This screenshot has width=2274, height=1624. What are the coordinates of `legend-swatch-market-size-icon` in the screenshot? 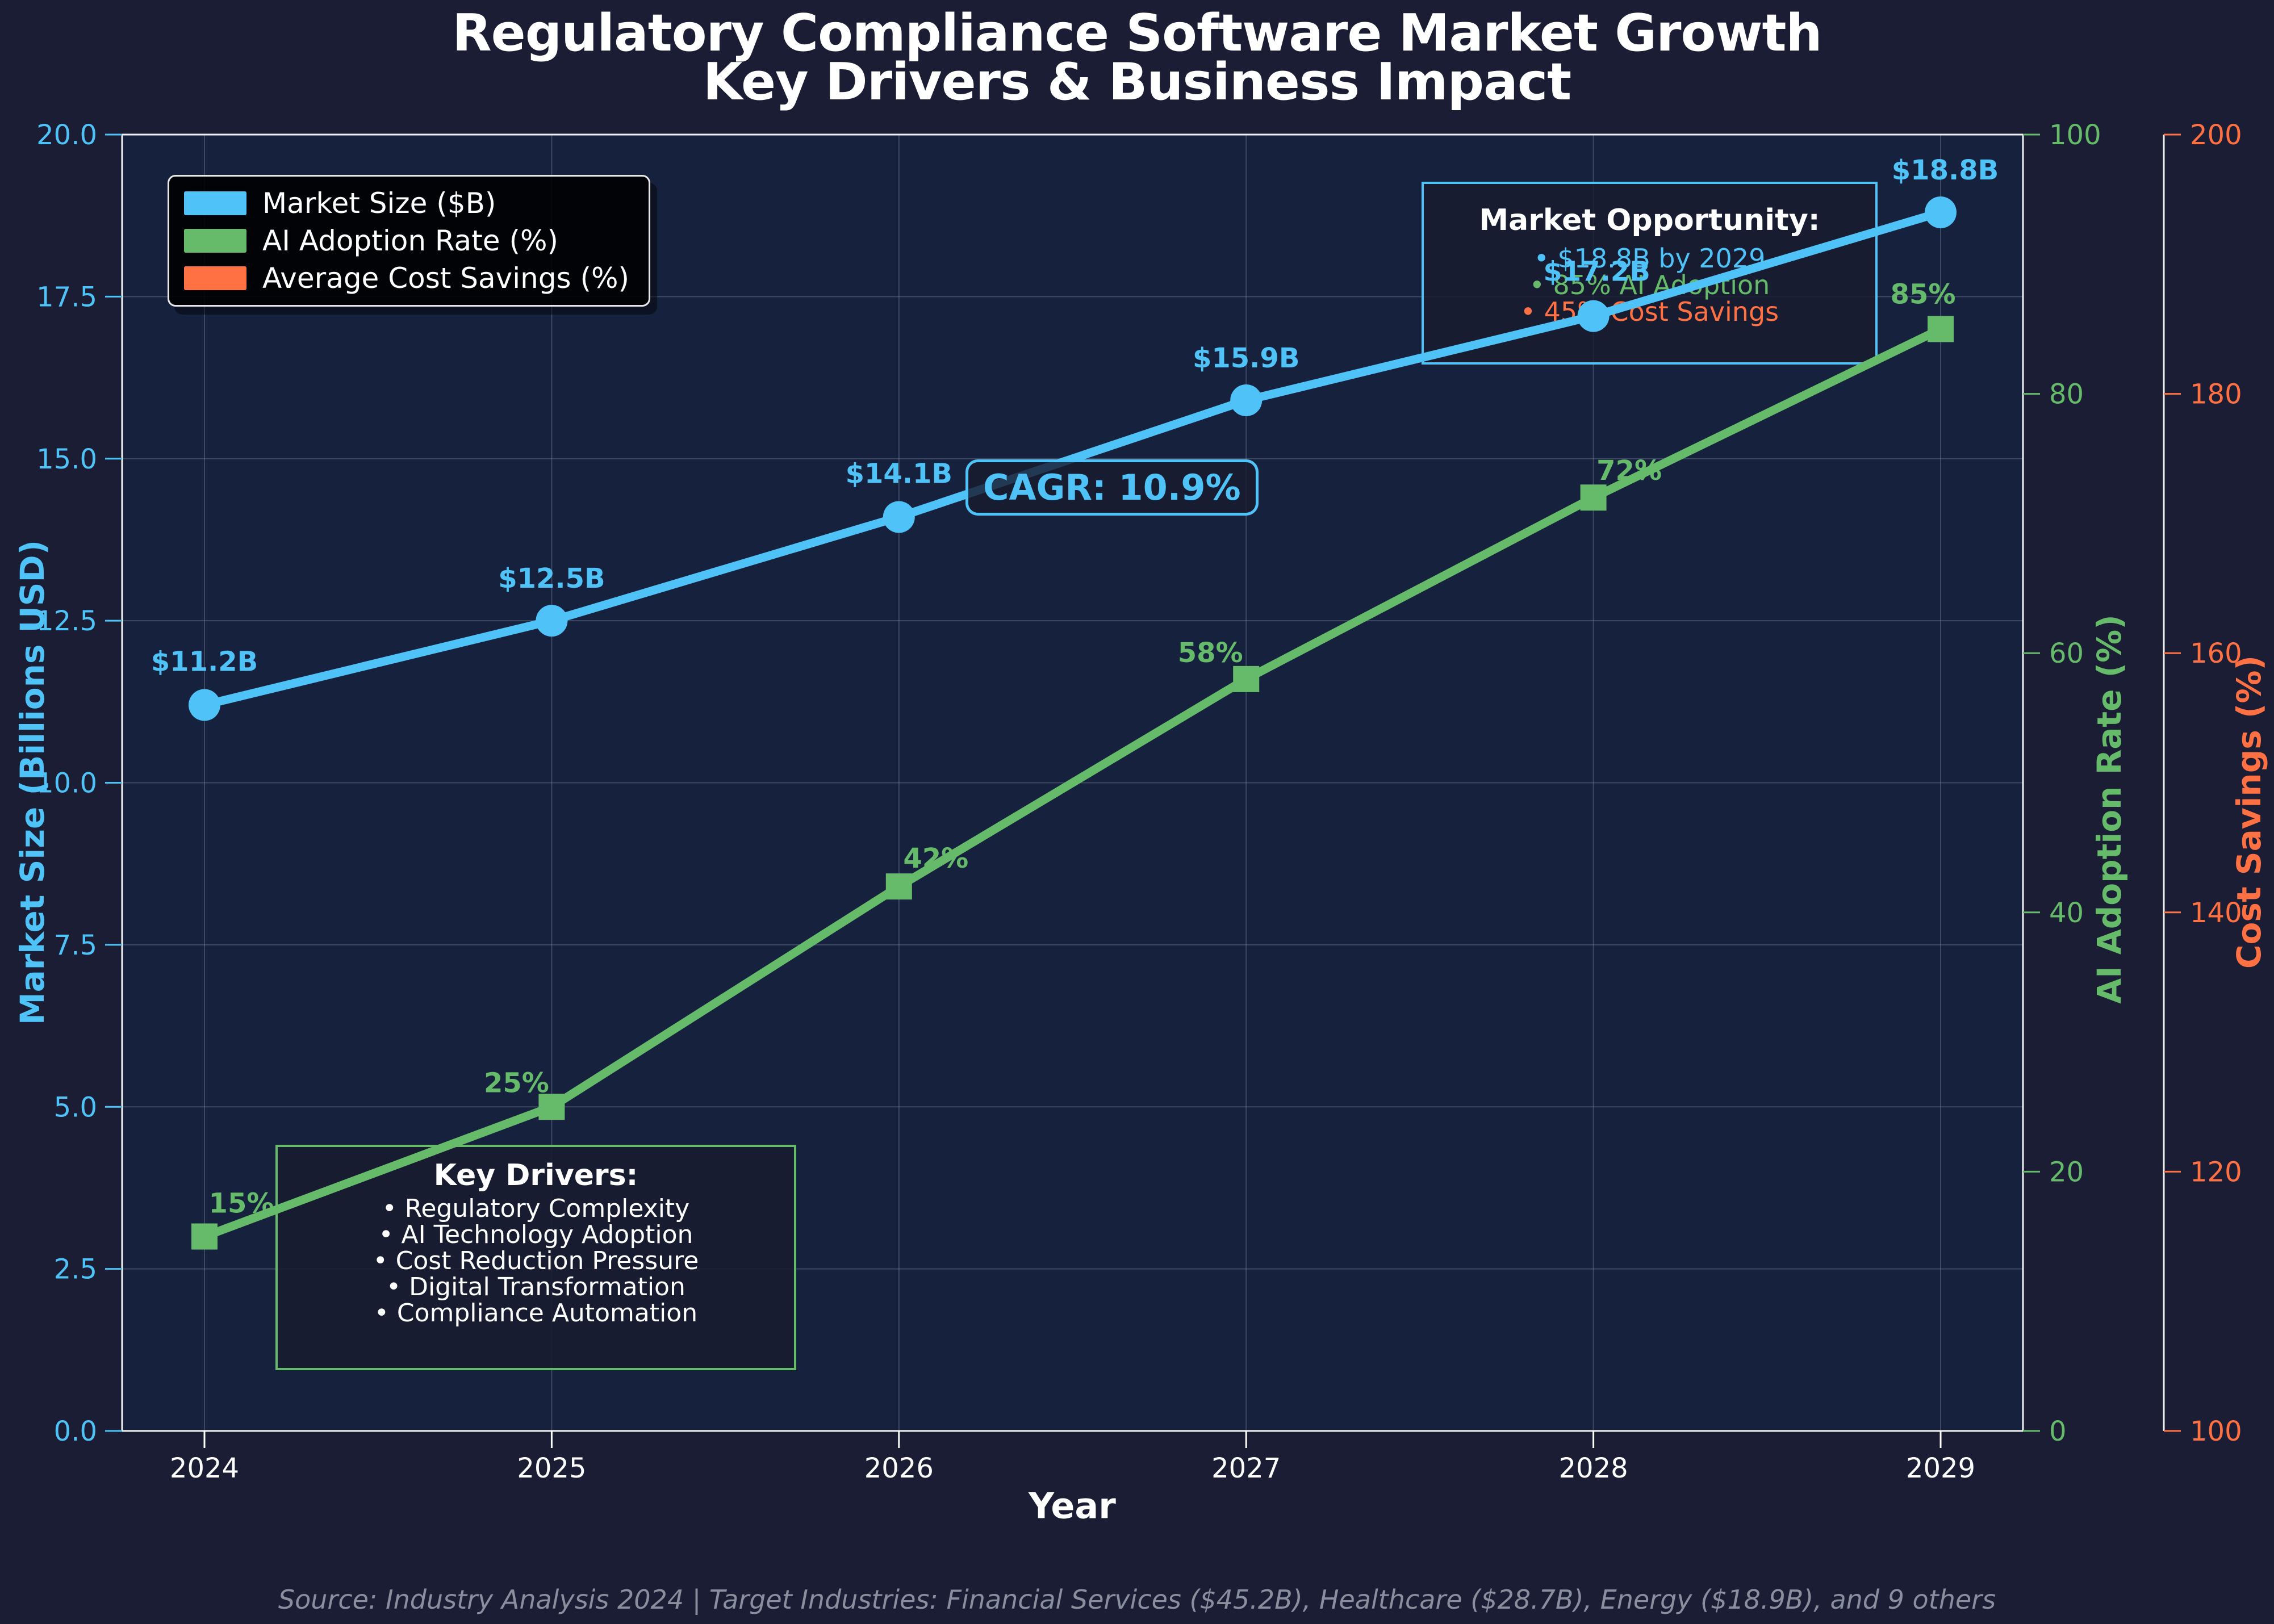 It's located at (215, 203).